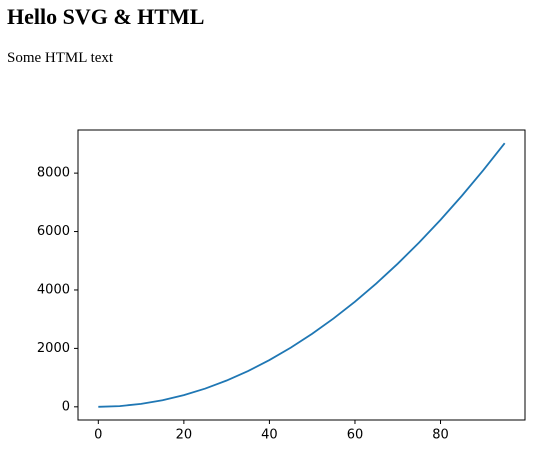 The width and height of the screenshot is (560, 475). What do you see at coordinates (440, 435) in the screenshot?
I see `x-tick-label: 80` at bounding box center [440, 435].